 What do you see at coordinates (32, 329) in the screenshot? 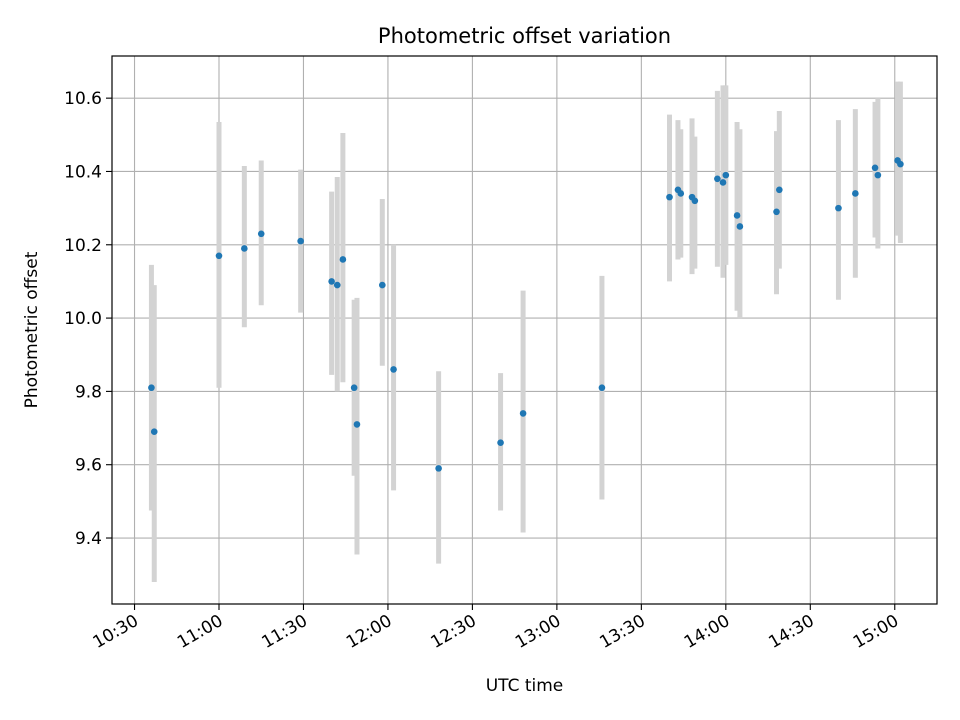
I see `y-axis-label: Photometric offset` at bounding box center [32, 329].